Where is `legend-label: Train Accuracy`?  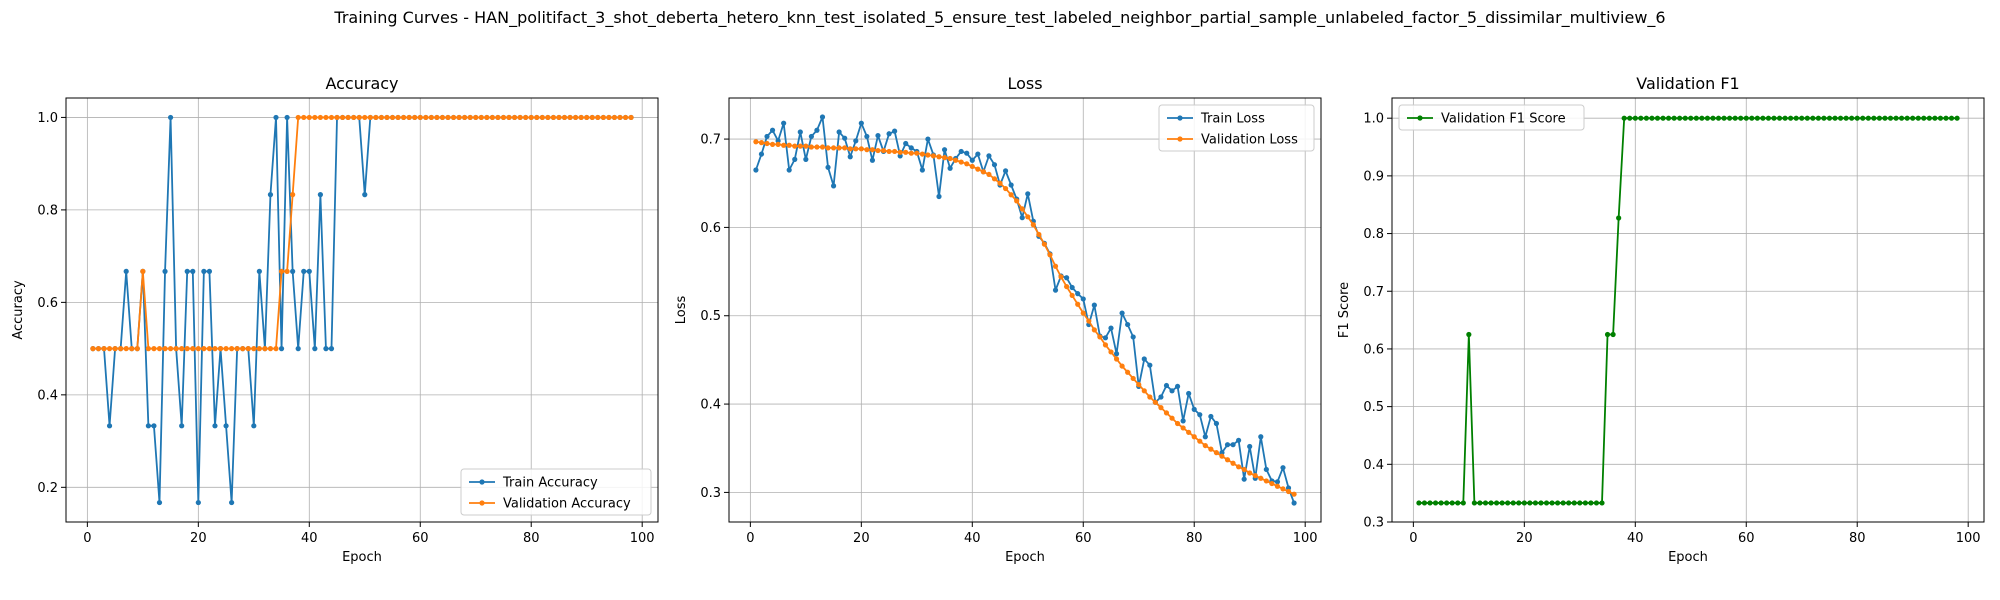 legend-label: Train Accuracy is located at coordinates (550, 483).